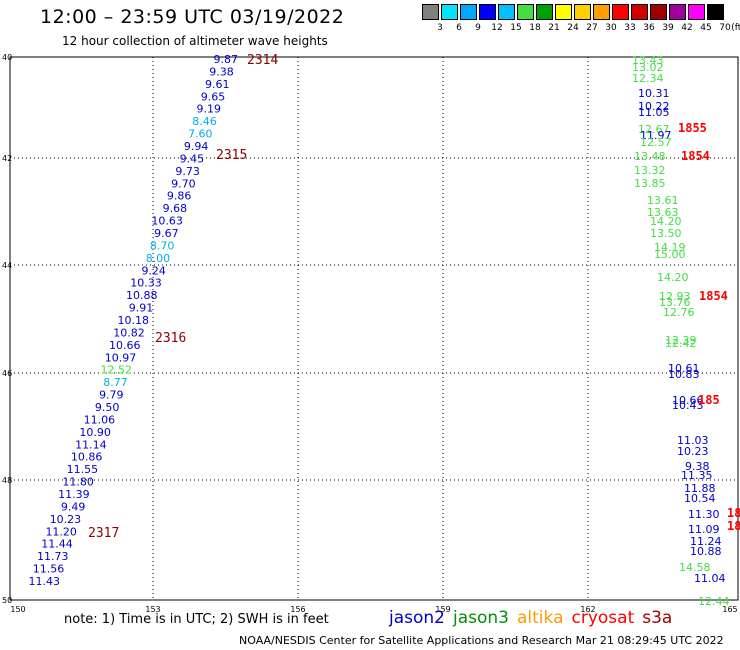 The height and width of the screenshot is (650, 740). What do you see at coordinates (45, 581) in the screenshot?
I see `wave-height-value: 11.43` at bounding box center [45, 581].